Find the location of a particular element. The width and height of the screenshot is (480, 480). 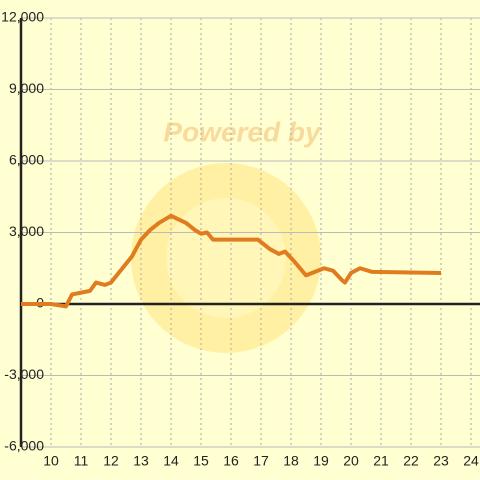

x-tick-label: 22 is located at coordinates (411, 461).